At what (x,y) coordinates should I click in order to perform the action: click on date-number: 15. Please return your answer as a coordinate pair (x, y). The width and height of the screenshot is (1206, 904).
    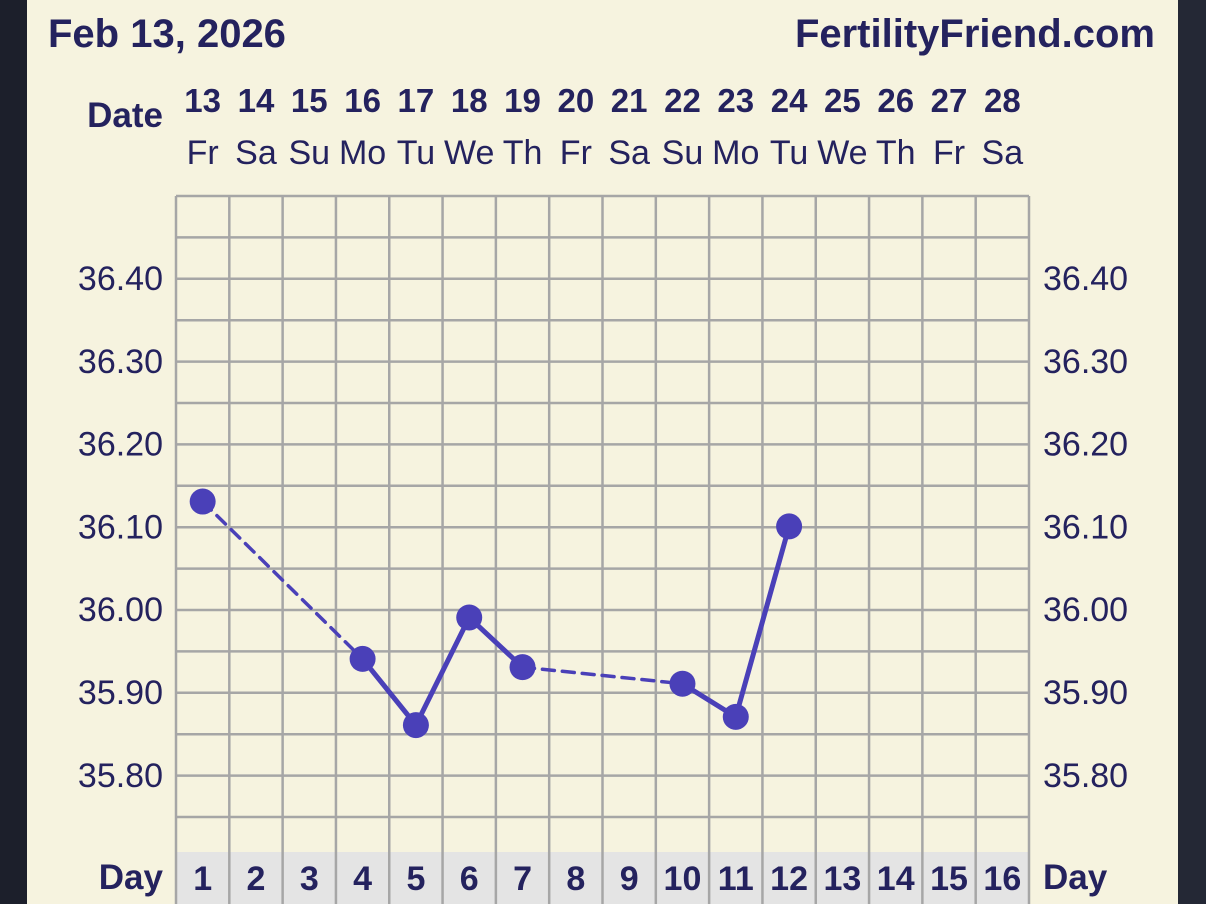
    Looking at the image, I should click on (309, 100).